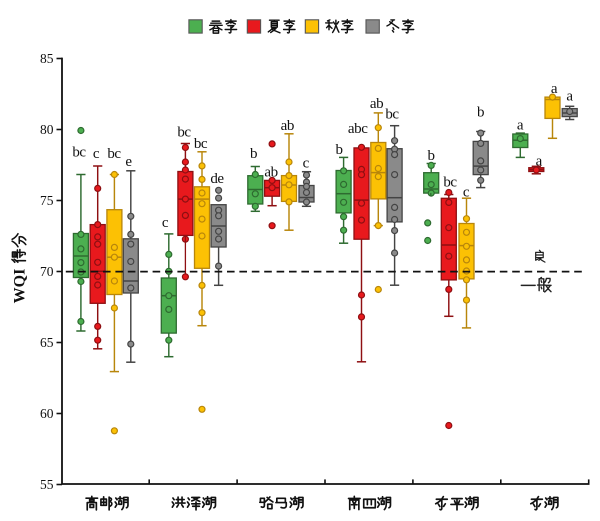 This screenshot has height=521, width=600. Describe the element at coordinates (128, 162) in the screenshot. I see `svg-text: e` at that location.